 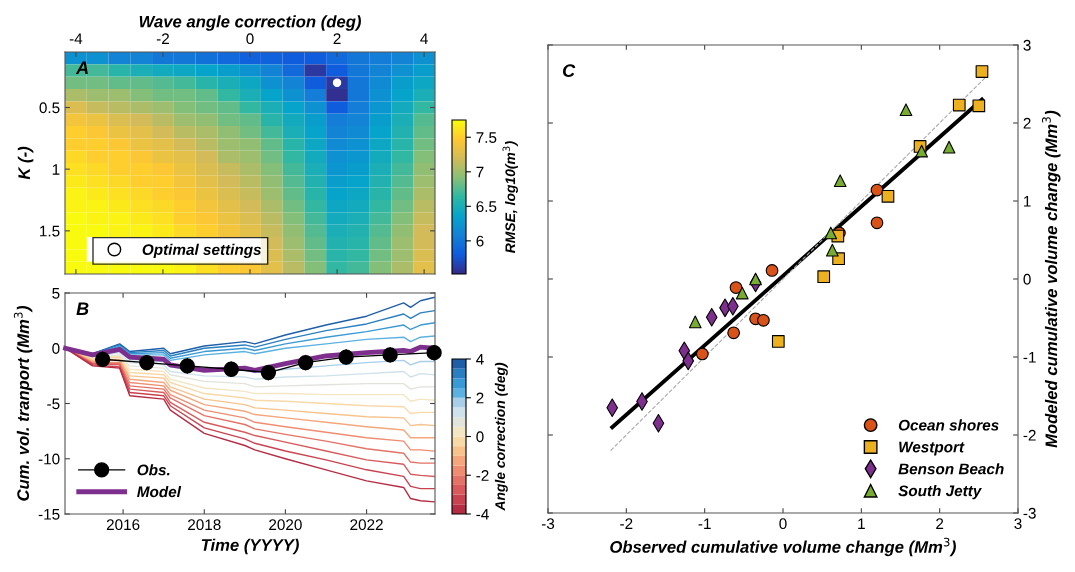 What do you see at coordinates (1018, 524) in the screenshot?
I see `x-tick-label: 3` at bounding box center [1018, 524].